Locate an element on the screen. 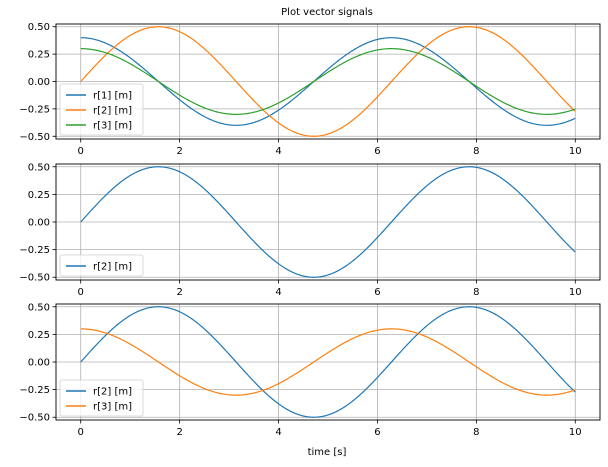 The image size is (608, 467). legend: r[2] [m] r[3] [m] is located at coordinates (101, 398).